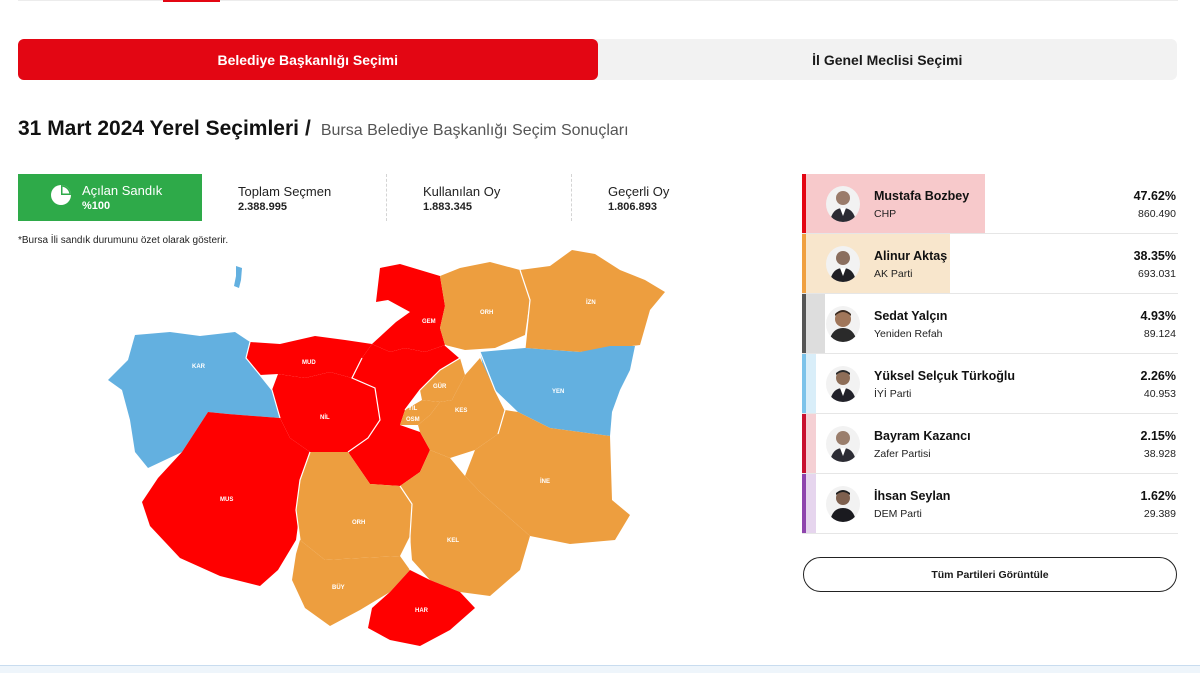 The width and height of the screenshot is (1200, 673). I want to click on district-yen, so click(557, 391).